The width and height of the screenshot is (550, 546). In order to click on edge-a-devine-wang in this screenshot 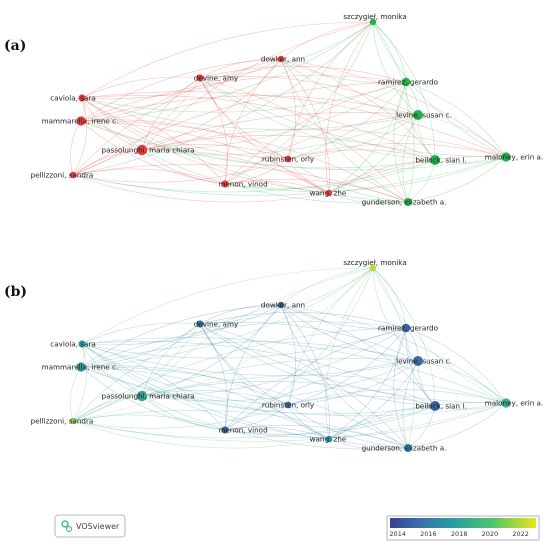, I will do `click(264, 135)`.